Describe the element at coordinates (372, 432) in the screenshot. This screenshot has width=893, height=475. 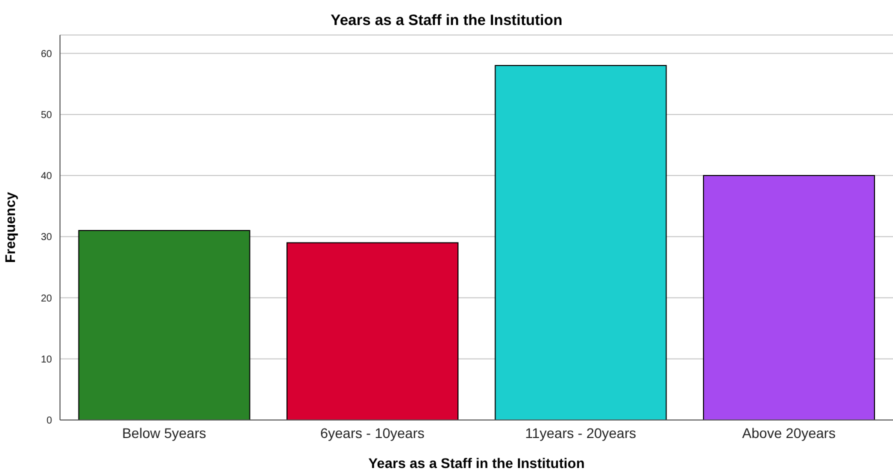
I see `x-tick-label: 6years - 10years` at that location.